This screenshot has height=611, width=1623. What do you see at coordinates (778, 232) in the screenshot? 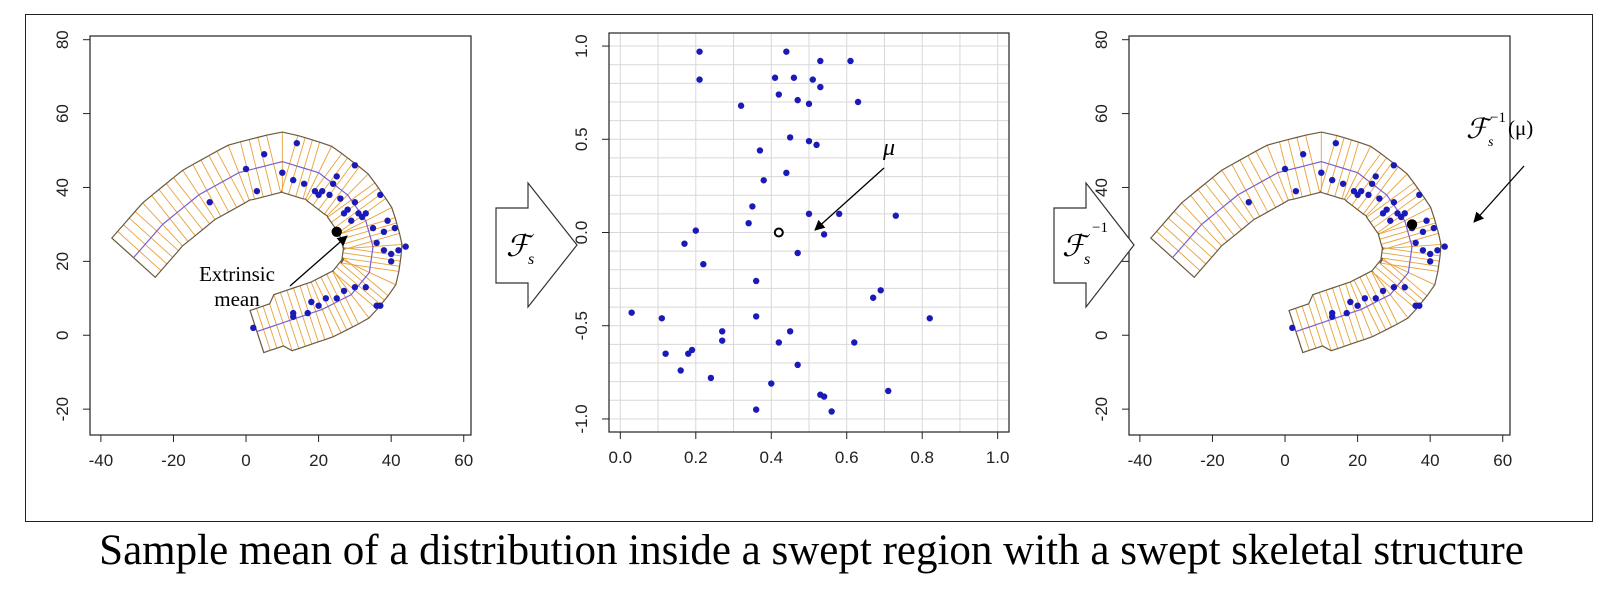
I see `mean-point` at bounding box center [778, 232].